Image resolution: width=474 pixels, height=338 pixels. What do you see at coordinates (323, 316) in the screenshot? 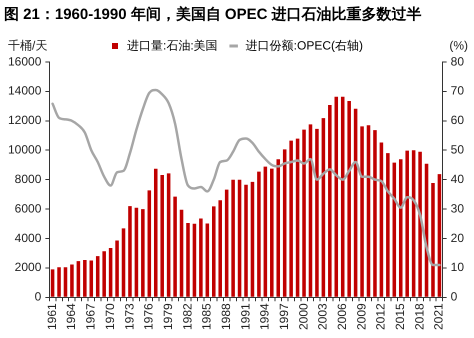
I see `x-tick-label: 2003` at bounding box center [323, 316].